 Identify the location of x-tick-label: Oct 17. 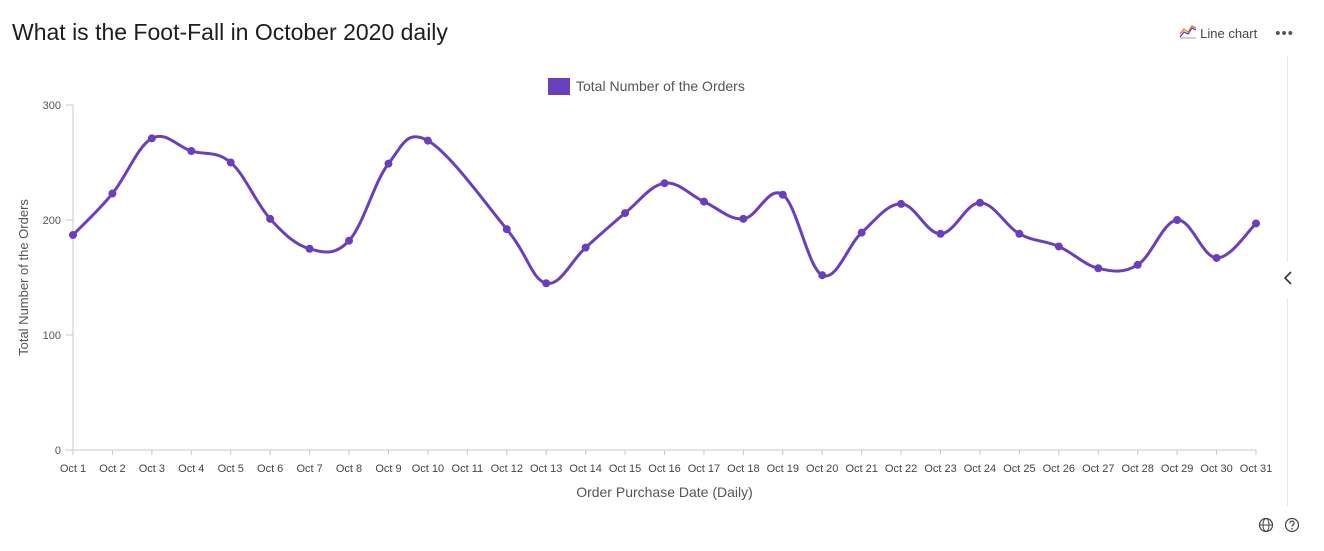
(704, 469).